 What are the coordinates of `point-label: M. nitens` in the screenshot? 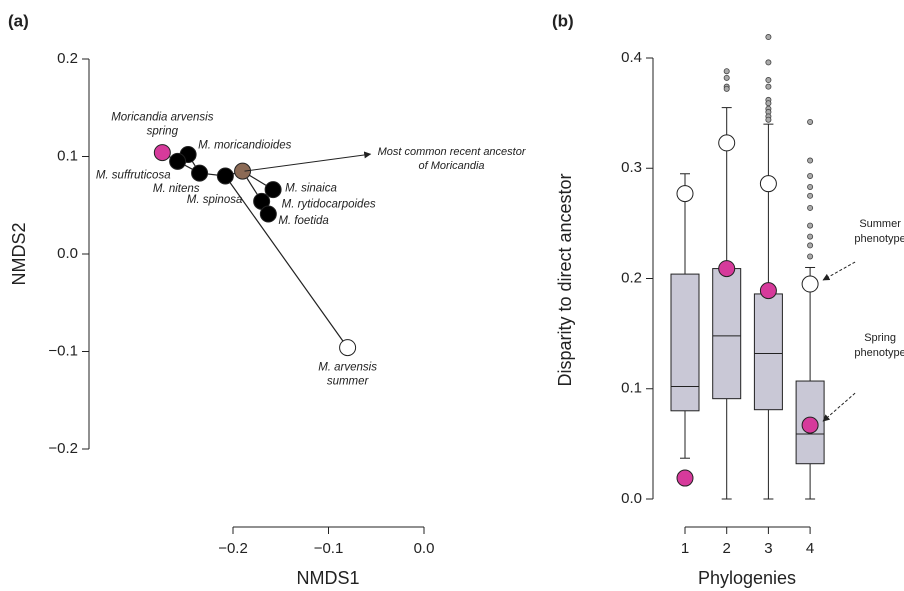 It's located at (176, 189).